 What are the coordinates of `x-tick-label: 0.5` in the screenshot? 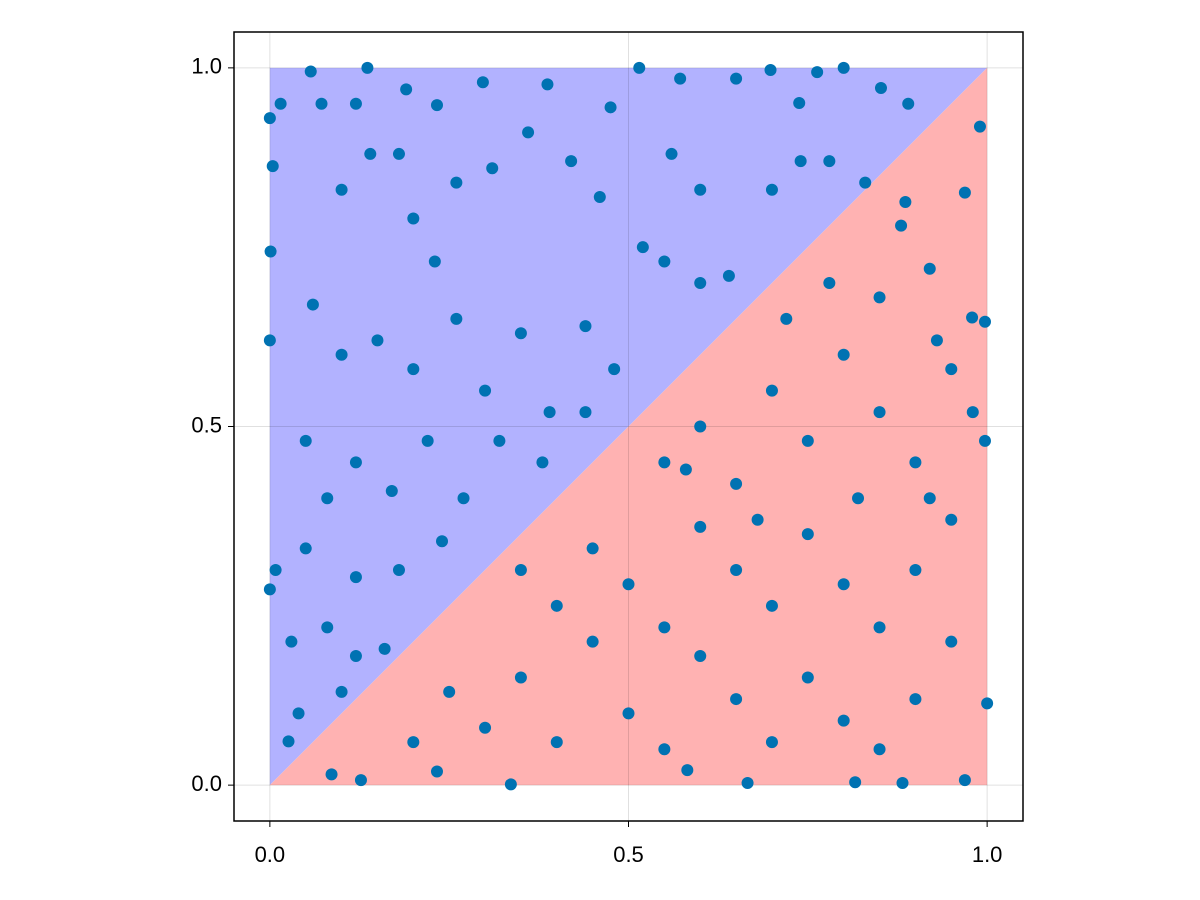 It's located at (628, 854).